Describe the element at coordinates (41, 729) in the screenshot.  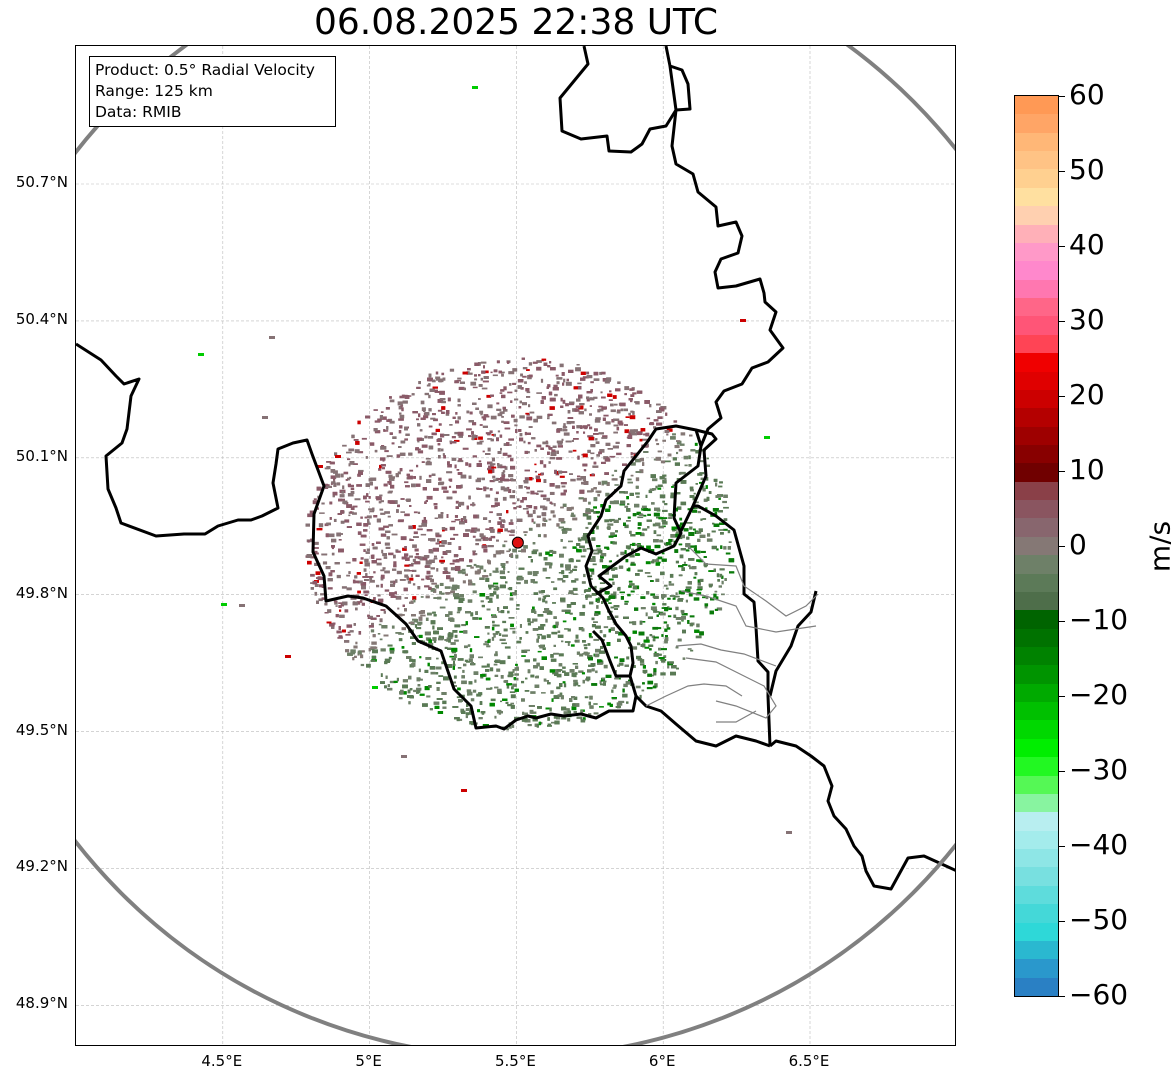
I see `lat-tick-label: 49.5°N` at that location.